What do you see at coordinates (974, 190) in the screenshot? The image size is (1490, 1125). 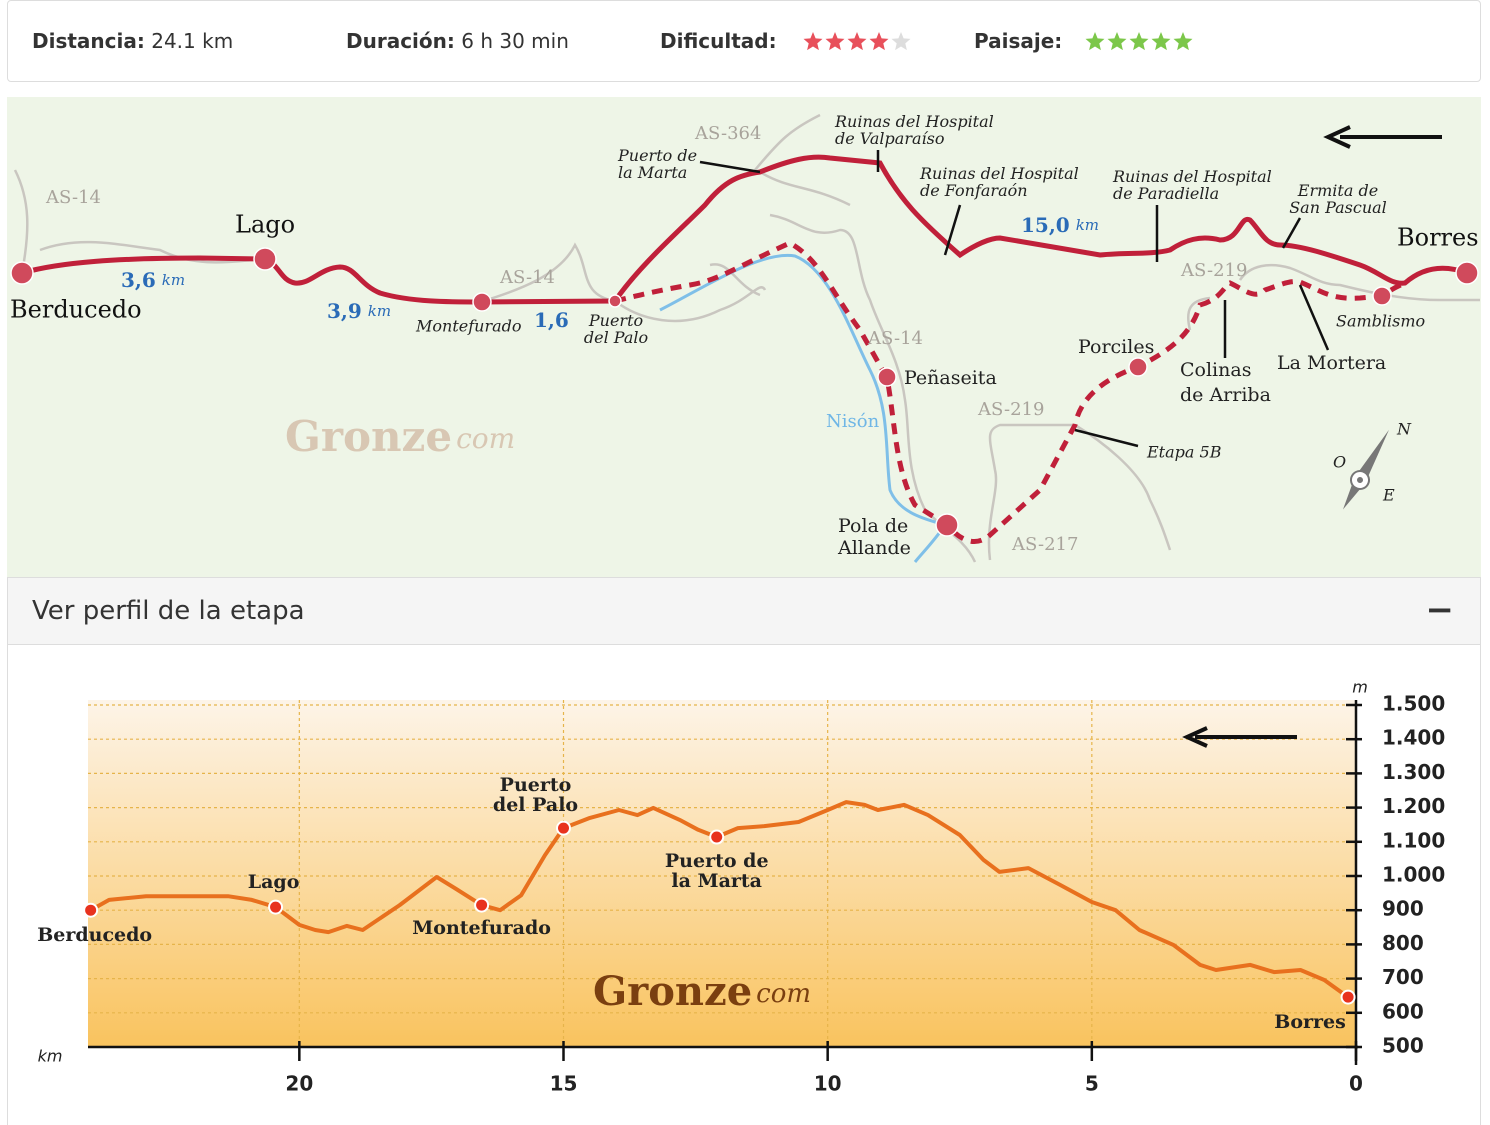 I see `map-shape: de Fonfaraón` at bounding box center [974, 190].